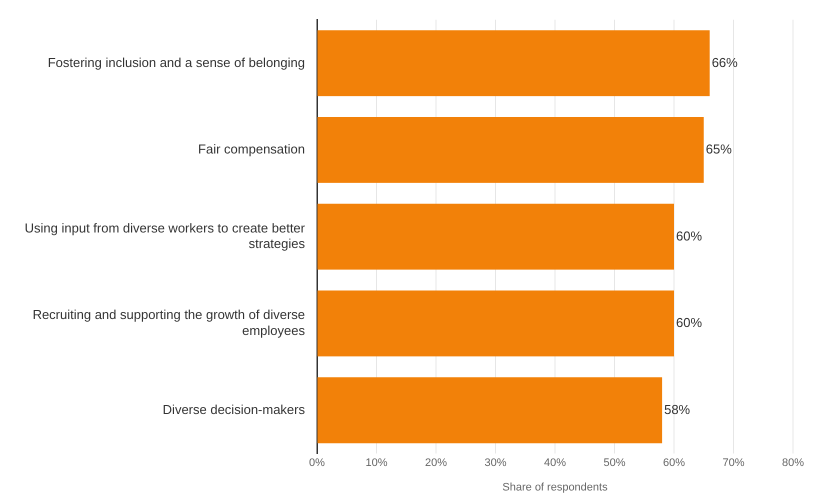 The image size is (823, 498). What do you see at coordinates (614, 463) in the screenshot?
I see `x-tick-label: 50%` at bounding box center [614, 463].